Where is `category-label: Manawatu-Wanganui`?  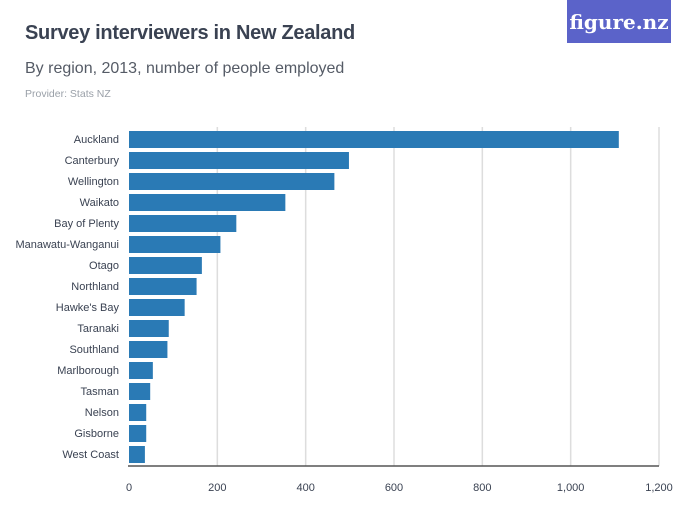
category-label: Manawatu-Wanganui is located at coordinates (67, 245).